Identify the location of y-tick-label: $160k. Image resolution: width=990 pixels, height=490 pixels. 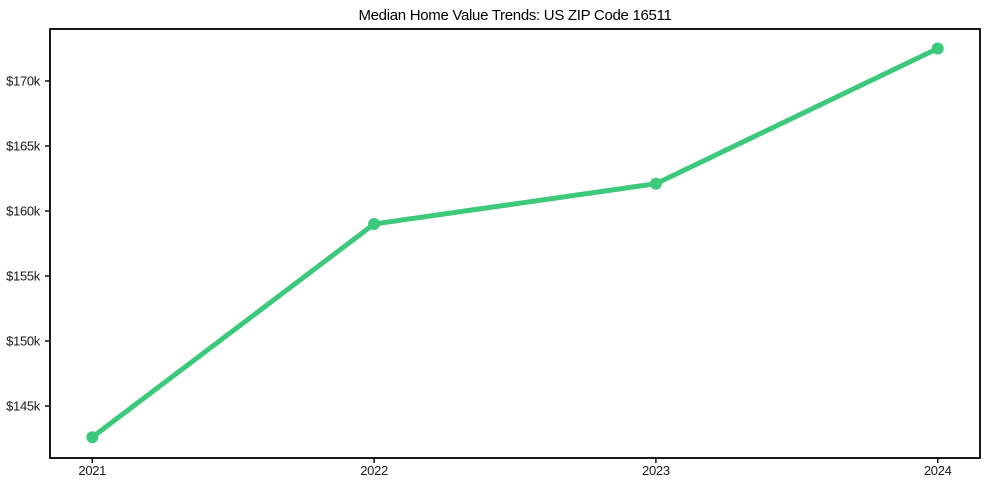
(23, 211).